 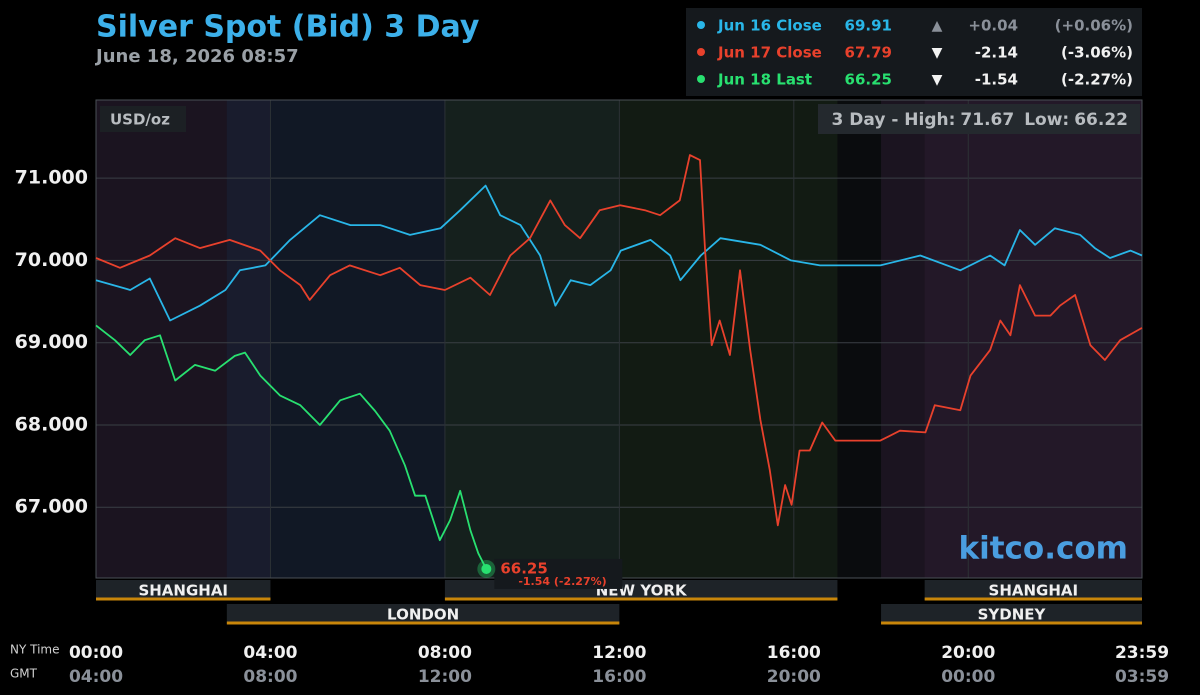 I want to click on x2-axis-label: GMT, so click(x=24, y=674).